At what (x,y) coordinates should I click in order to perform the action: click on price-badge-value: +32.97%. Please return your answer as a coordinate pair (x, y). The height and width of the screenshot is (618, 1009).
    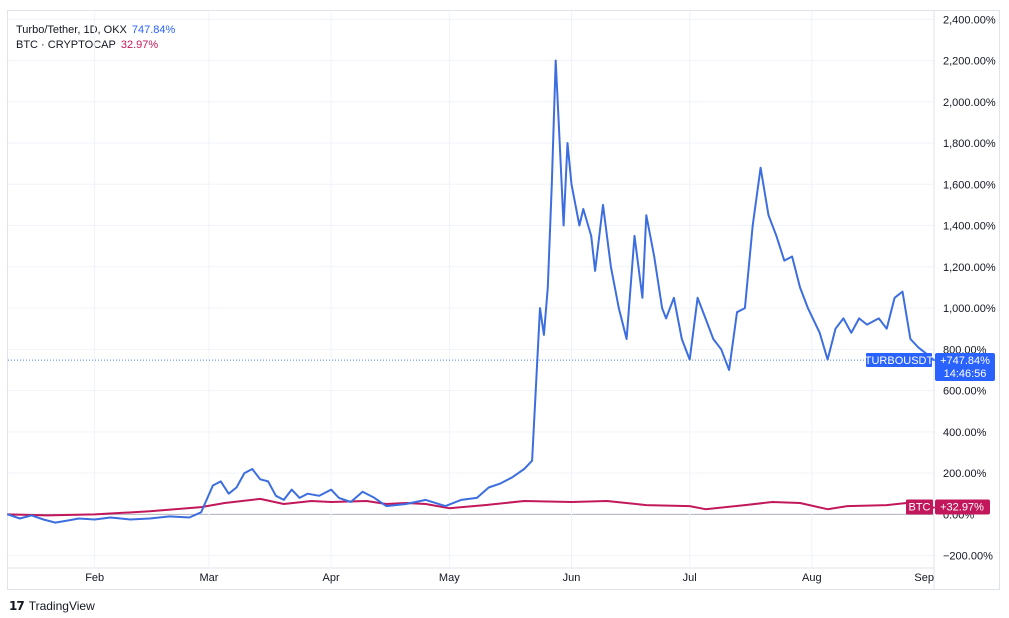
    Looking at the image, I should click on (962, 508).